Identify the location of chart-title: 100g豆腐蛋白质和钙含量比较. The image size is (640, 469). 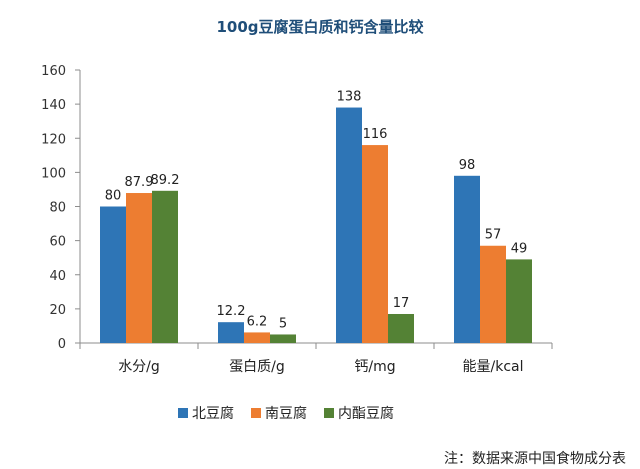
(320, 27).